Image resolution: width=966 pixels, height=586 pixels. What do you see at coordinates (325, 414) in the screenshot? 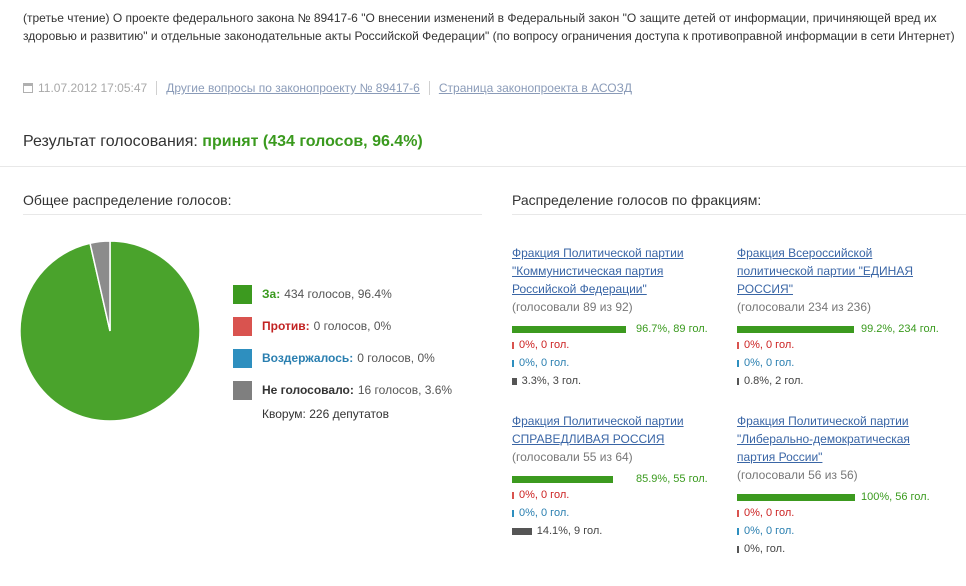
I see `quorum: Кворум: 226 депутатов` at bounding box center [325, 414].